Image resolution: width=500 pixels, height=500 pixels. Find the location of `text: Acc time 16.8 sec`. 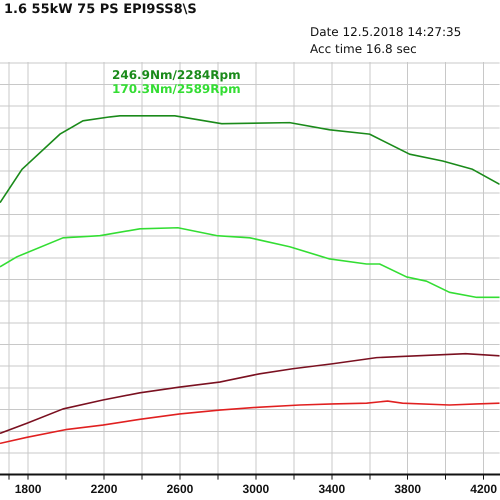

text: Acc time 16.8 sec is located at coordinates (364, 49).